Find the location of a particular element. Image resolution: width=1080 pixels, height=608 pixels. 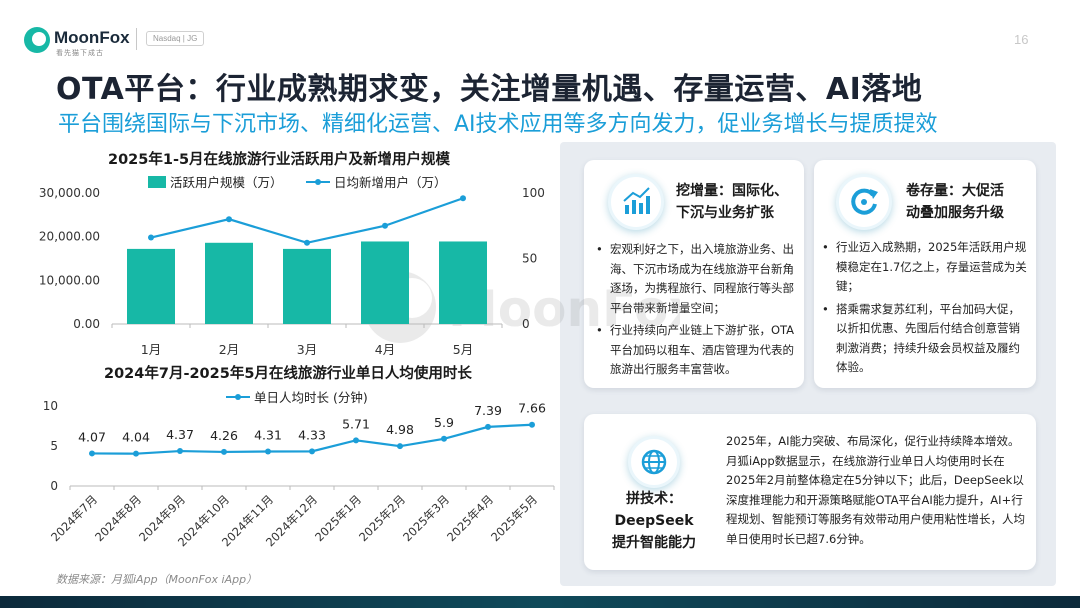

logo-text: MoonFox is located at coordinates (92, 37).